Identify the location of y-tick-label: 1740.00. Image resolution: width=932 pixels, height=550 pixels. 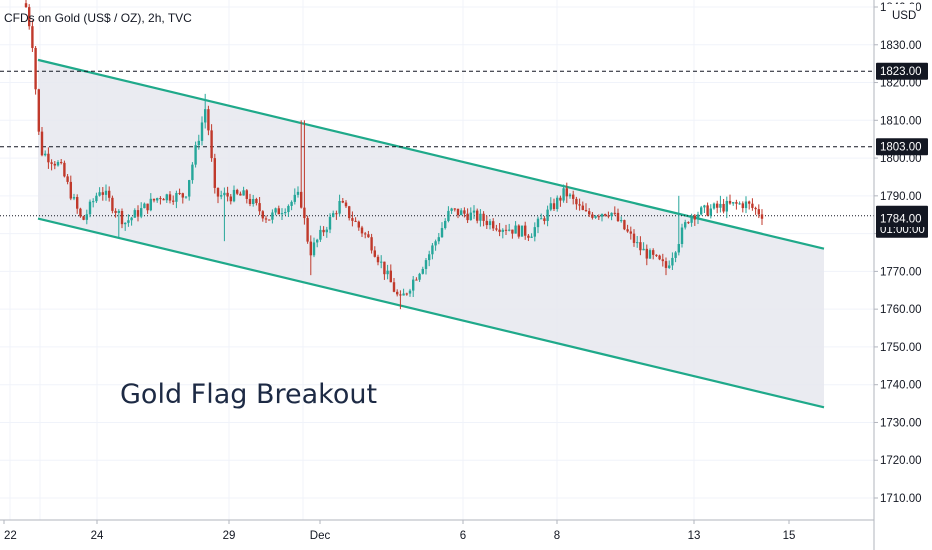
(901, 386).